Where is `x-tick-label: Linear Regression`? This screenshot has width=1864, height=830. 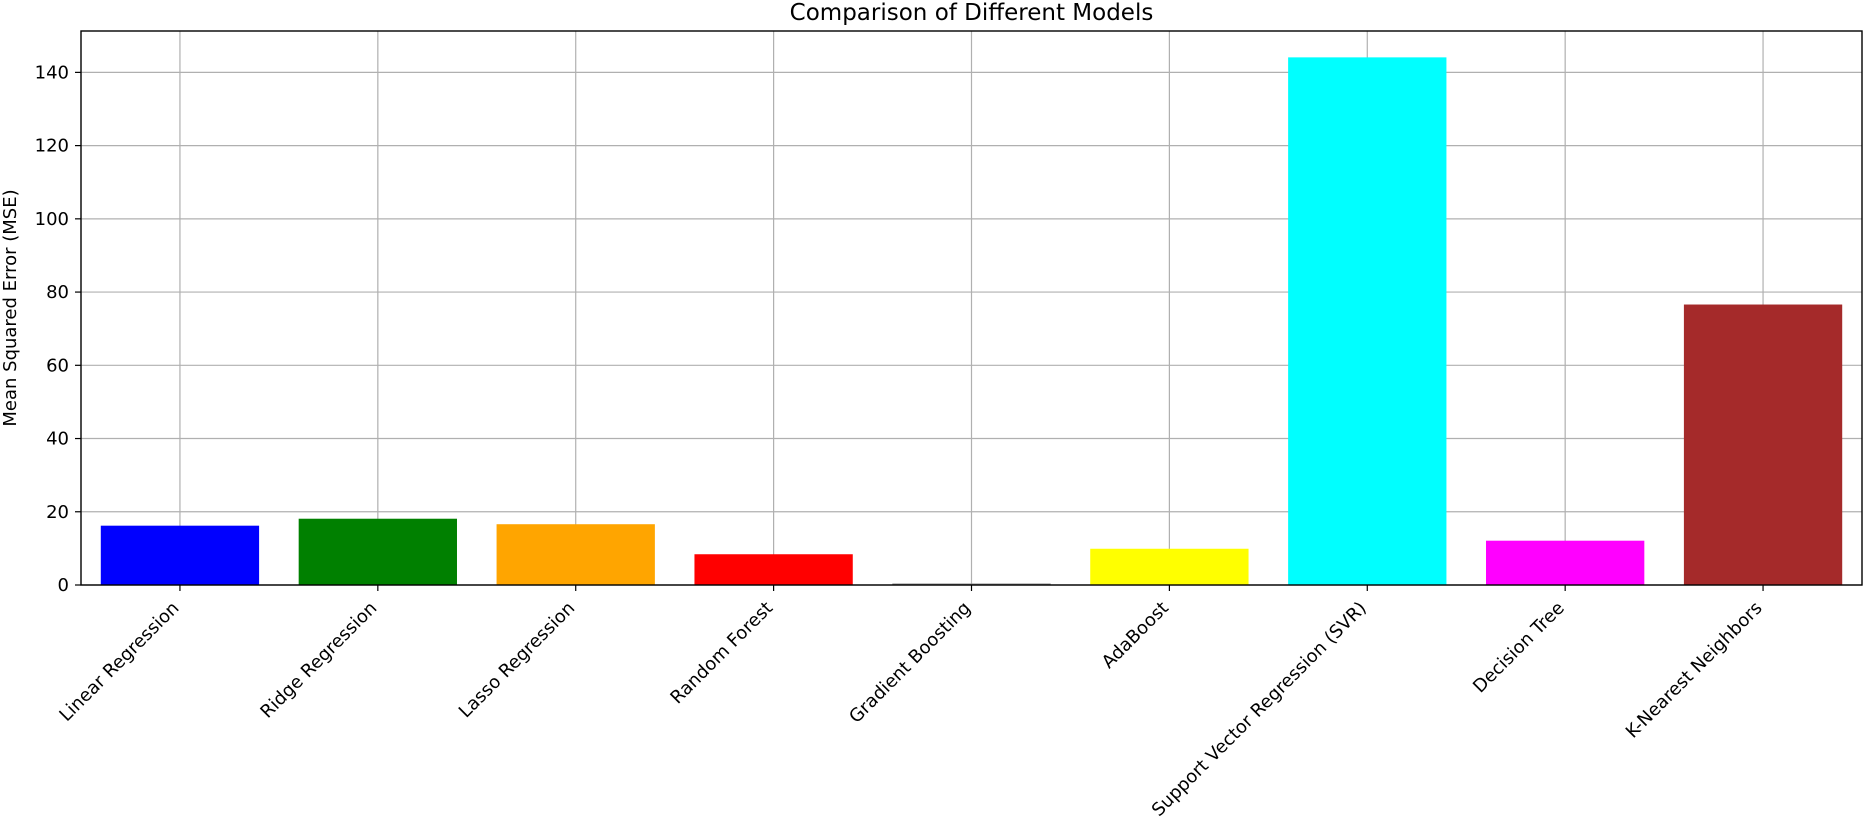
x-tick-label: Linear Regression is located at coordinates (119, 662).